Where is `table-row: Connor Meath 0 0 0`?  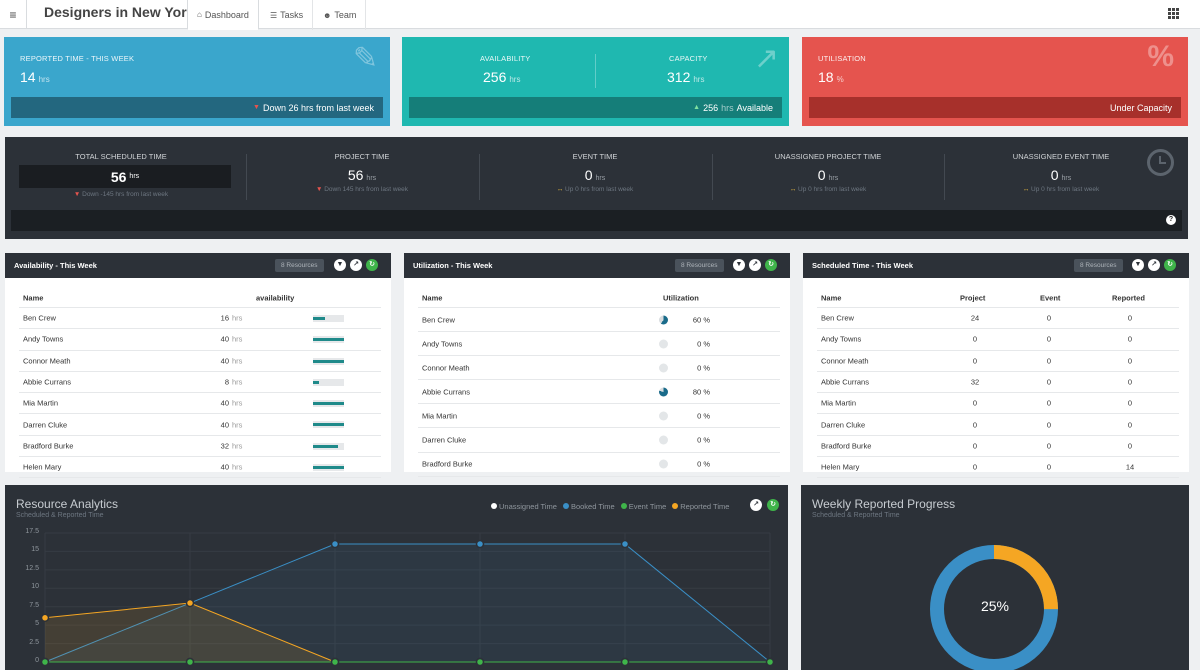 table-row: Connor Meath 0 0 0 is located at coordinates (998, 361).